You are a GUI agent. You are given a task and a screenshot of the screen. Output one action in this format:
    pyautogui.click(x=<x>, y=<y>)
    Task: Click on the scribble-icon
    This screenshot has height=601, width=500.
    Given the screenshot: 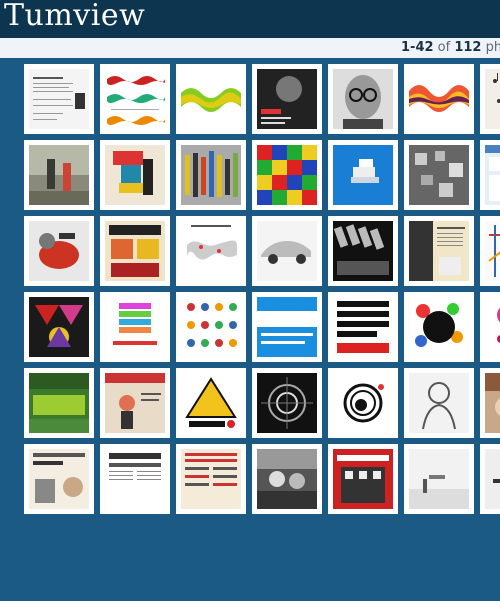 What is the action you would take?
    pyautogui.click(x=363, y=403)
    